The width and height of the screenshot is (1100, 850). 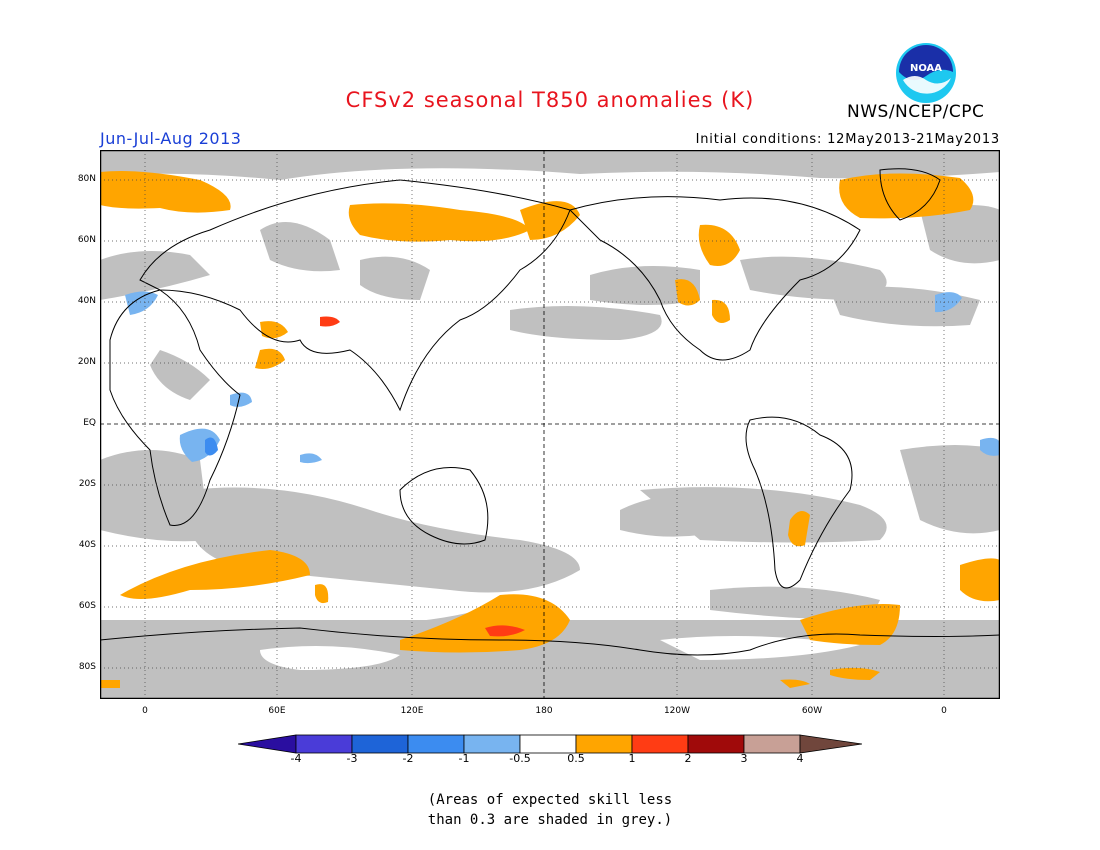 I want to click on lon-label-60e: 60E, so click(x=277, y=711).